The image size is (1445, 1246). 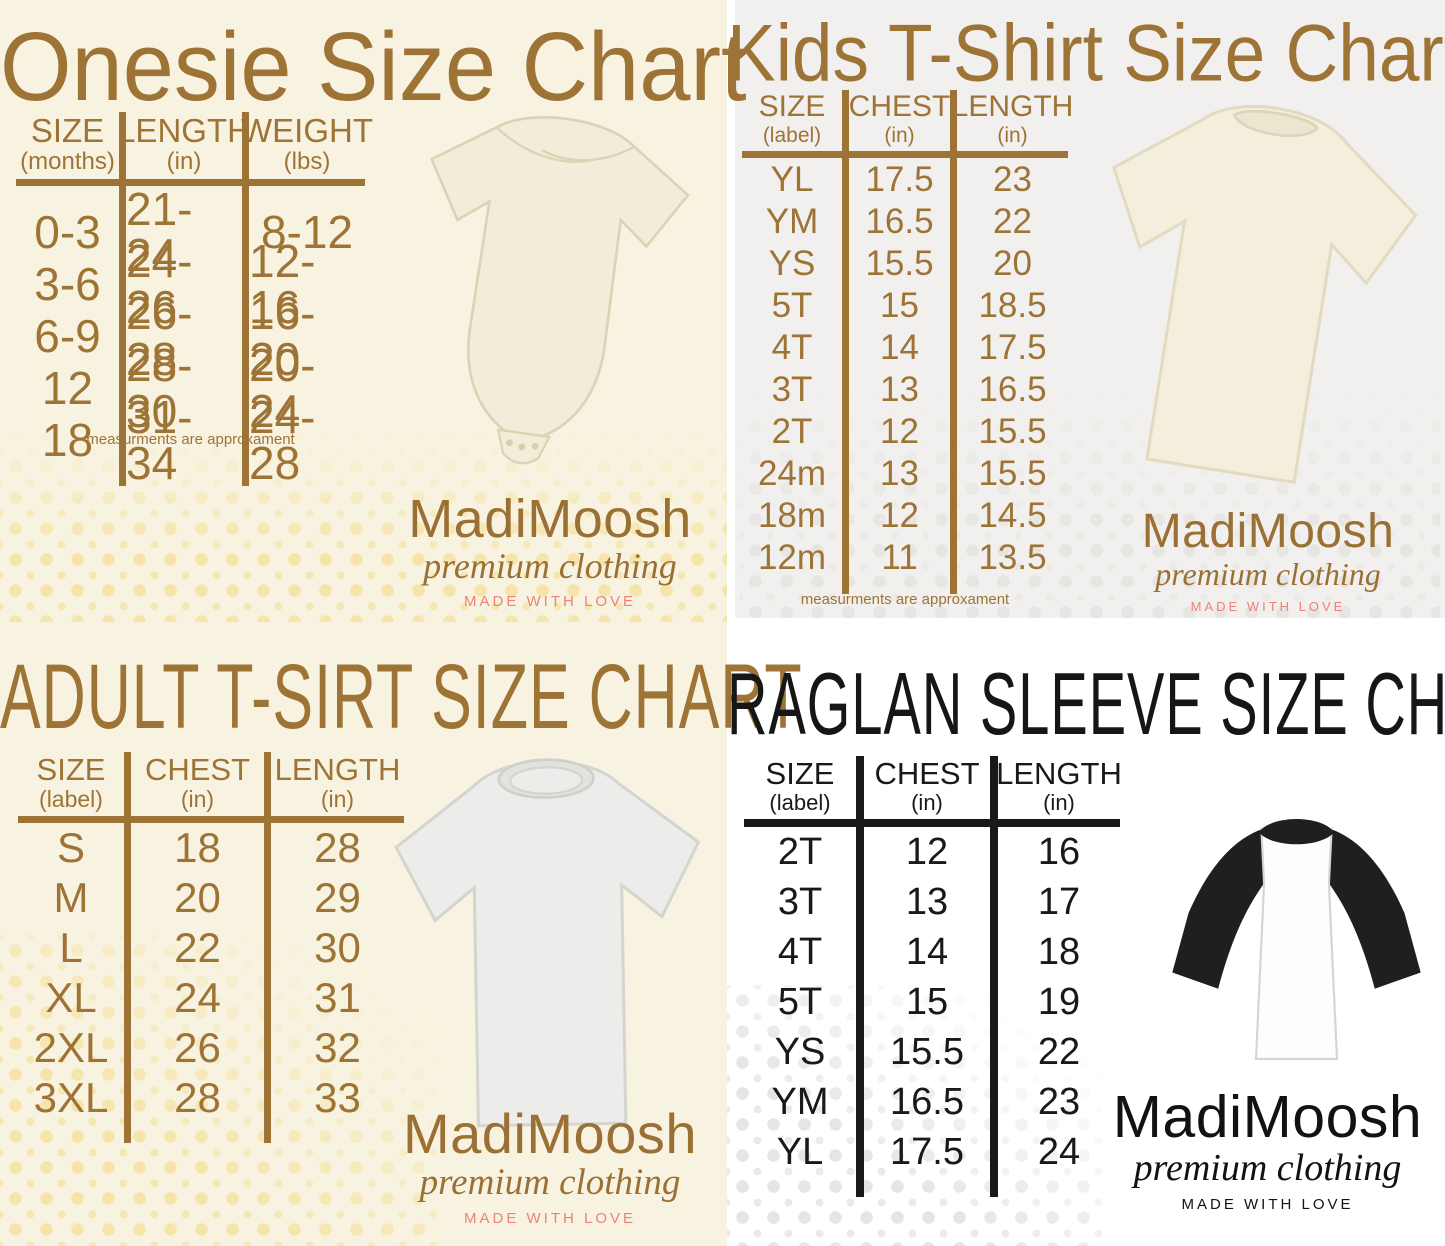 I want to click on table-row: YS 15.5 20, so click(x=905, y=263).